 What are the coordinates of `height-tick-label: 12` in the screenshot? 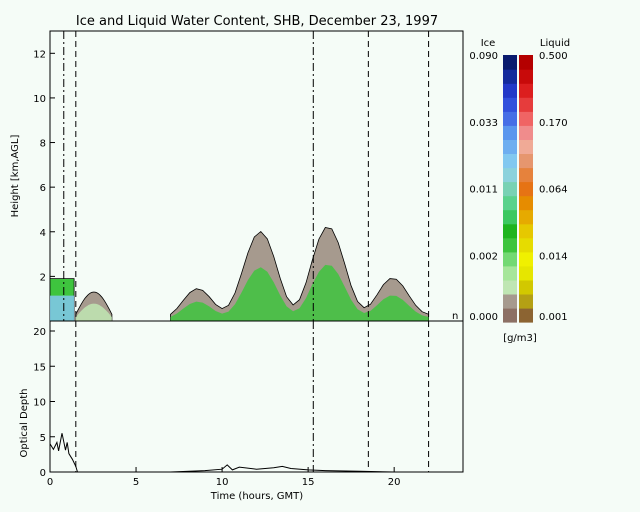 It's located at (39, 54).